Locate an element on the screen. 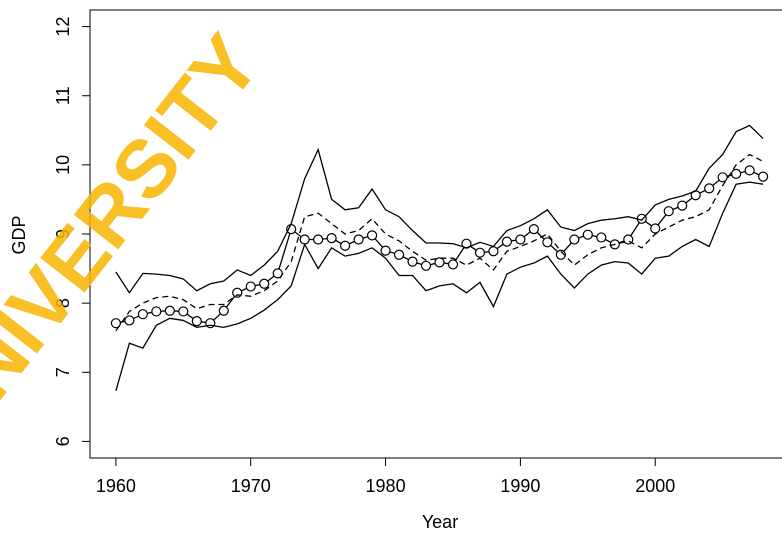  y-tick-label: 10 is located at coordinates (63, 165).